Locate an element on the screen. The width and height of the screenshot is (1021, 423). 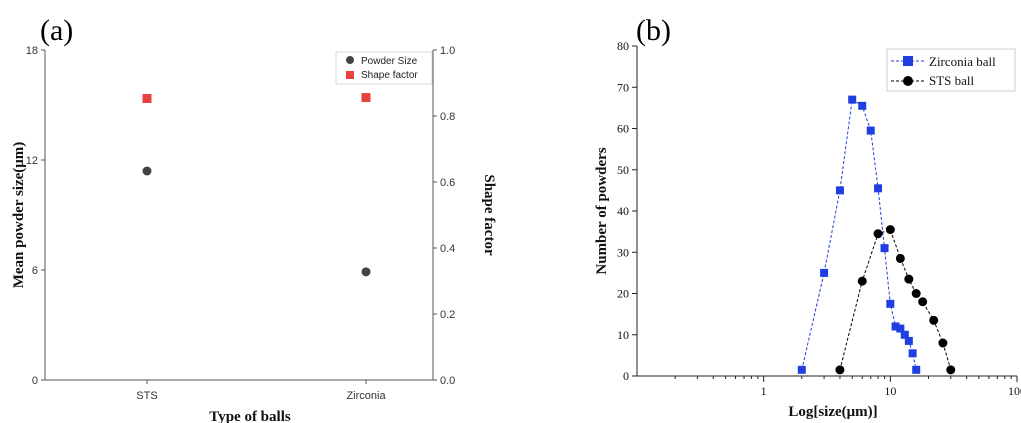
panel-b-legend-label-zirconia: Zirconia ball is located at coordinates (962, 61).